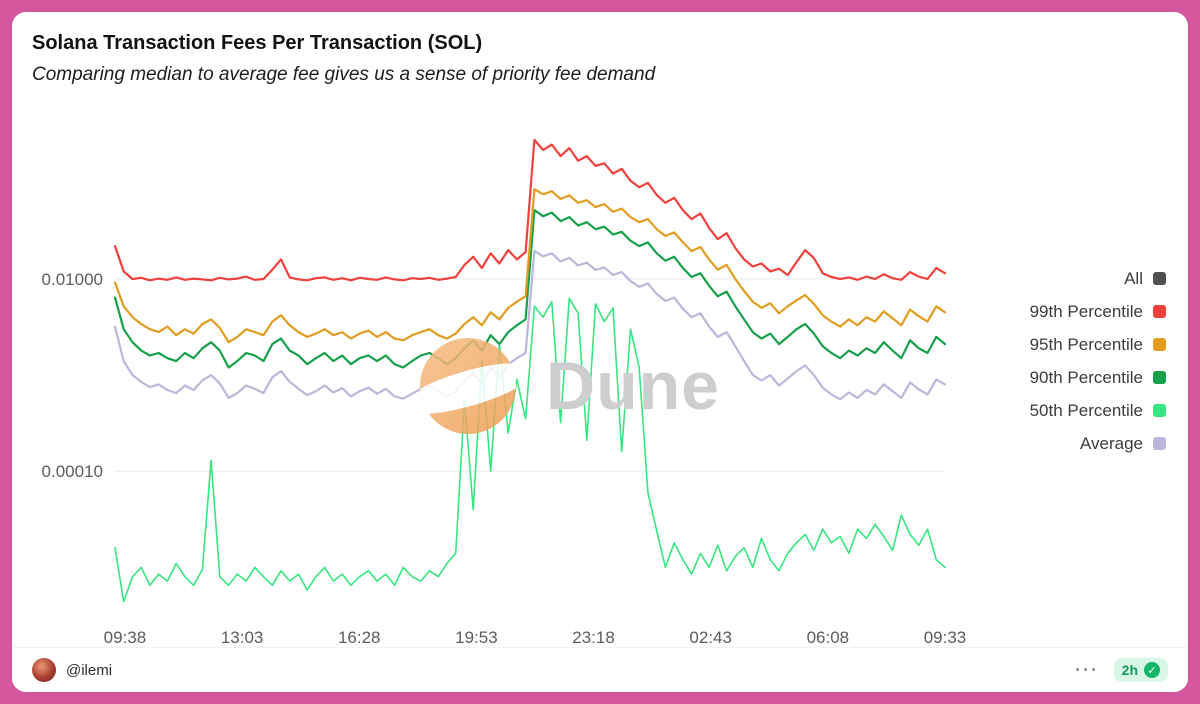 This screenshot has width=1200, height=704. Describe the element at coordinates (72, 279) in the screenshot. I see `y-tick-label: 0.01000` at that location.